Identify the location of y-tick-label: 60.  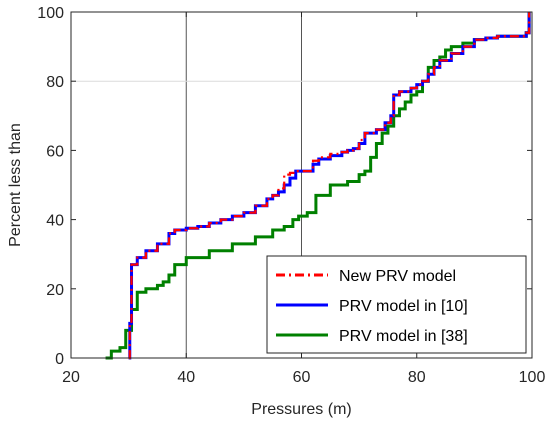
(55, 151).